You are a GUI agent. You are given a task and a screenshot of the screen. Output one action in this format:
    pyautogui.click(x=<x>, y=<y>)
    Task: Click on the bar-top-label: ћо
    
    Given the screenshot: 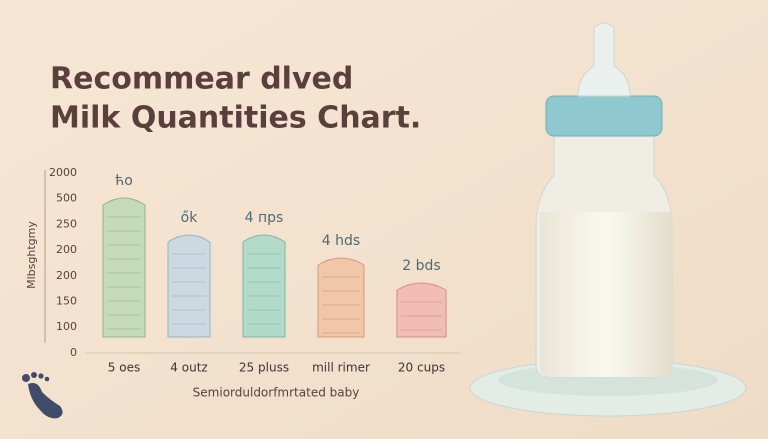 What is the action you would take?
    pyautogui.click(x=124, y=181)
    